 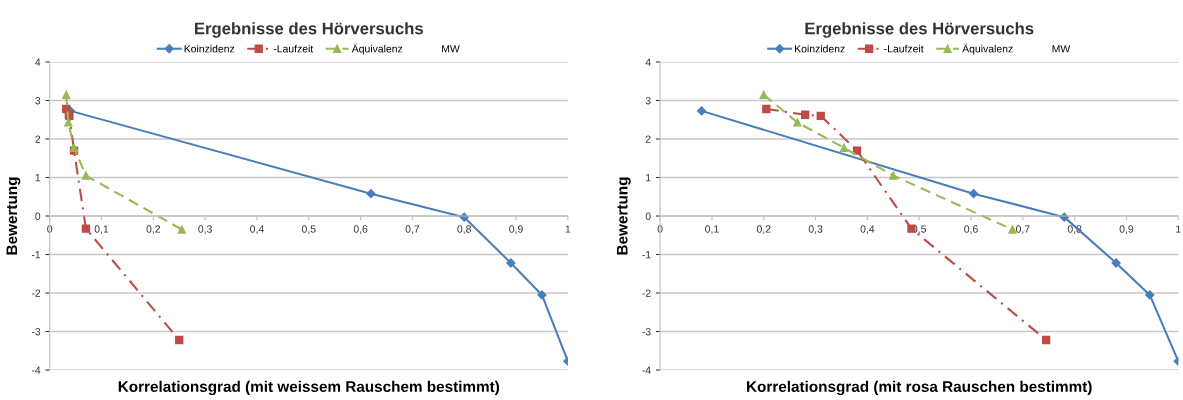 What do you see at coordinates (309, 388) in the screenshot?
I see `x-axis-title: Korrelationsgrad (mit weissem Rauschem bestimmt)` at bounding box center [309, 388].